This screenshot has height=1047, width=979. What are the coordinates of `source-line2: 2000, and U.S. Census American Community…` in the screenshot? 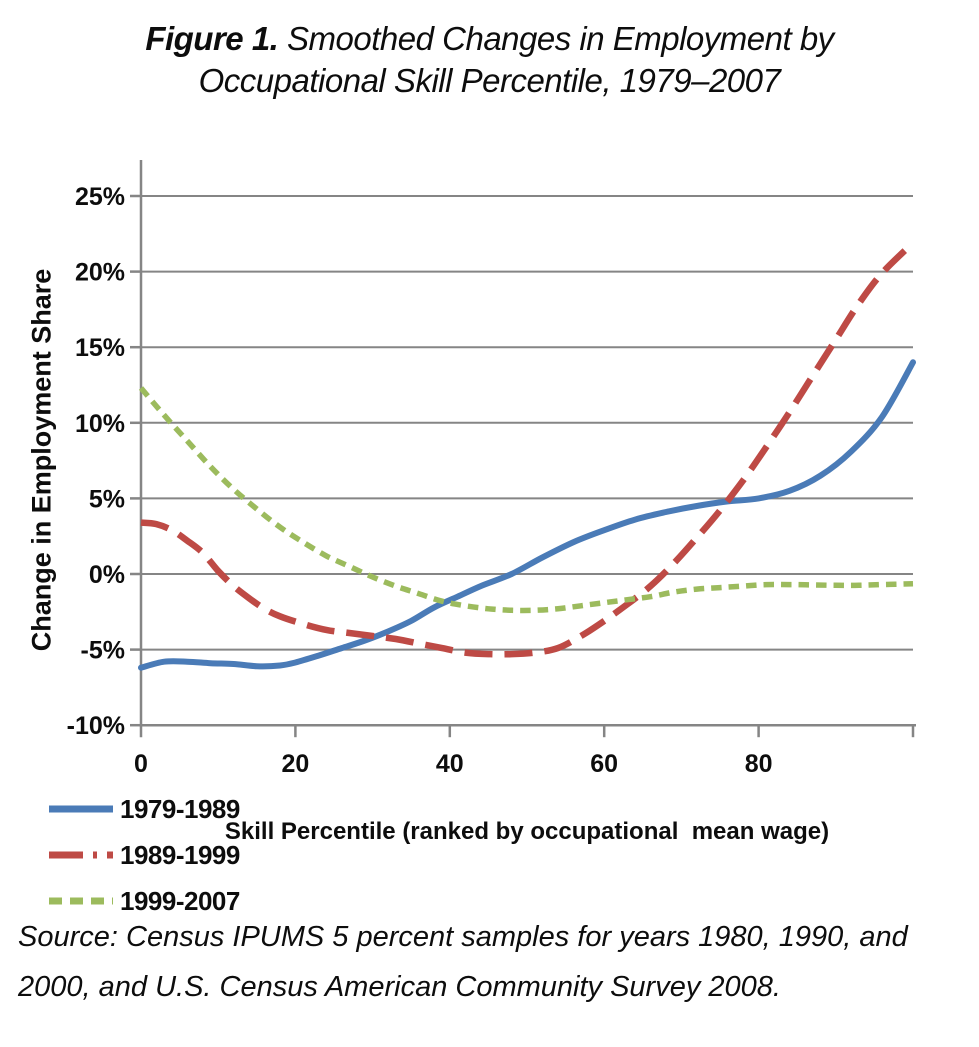 It's located at (399, 987).